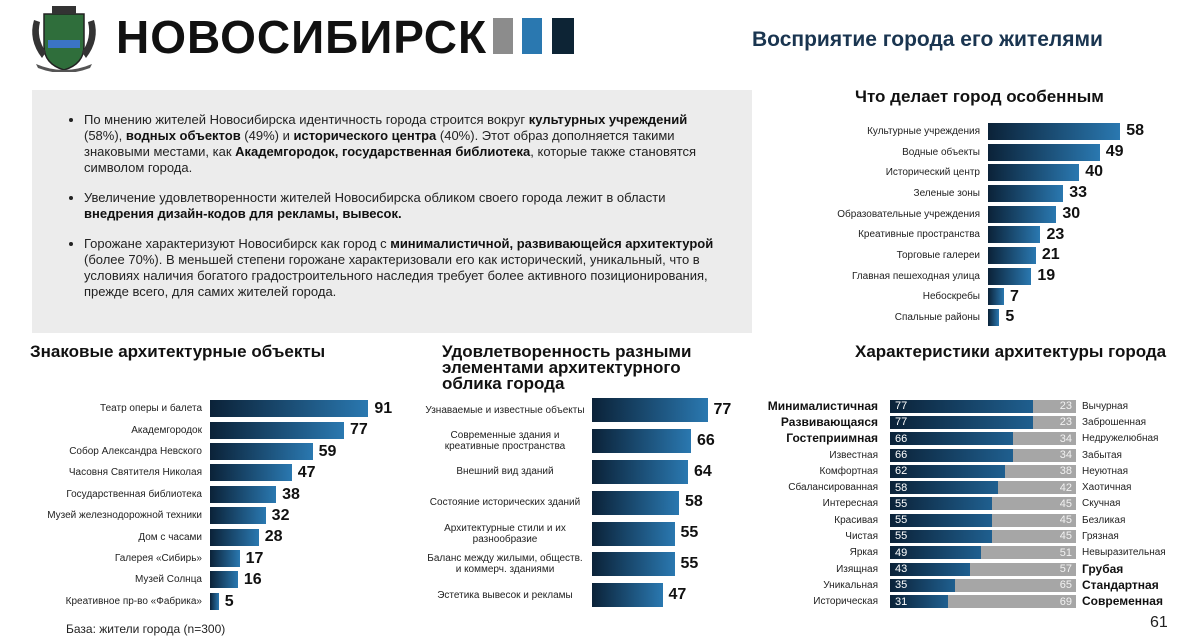 This screenshot has width=1200, height=638. Describe the element at coordinates (1104, 520) in the screenshot. I see `category-label-right: Безликая` at that location.